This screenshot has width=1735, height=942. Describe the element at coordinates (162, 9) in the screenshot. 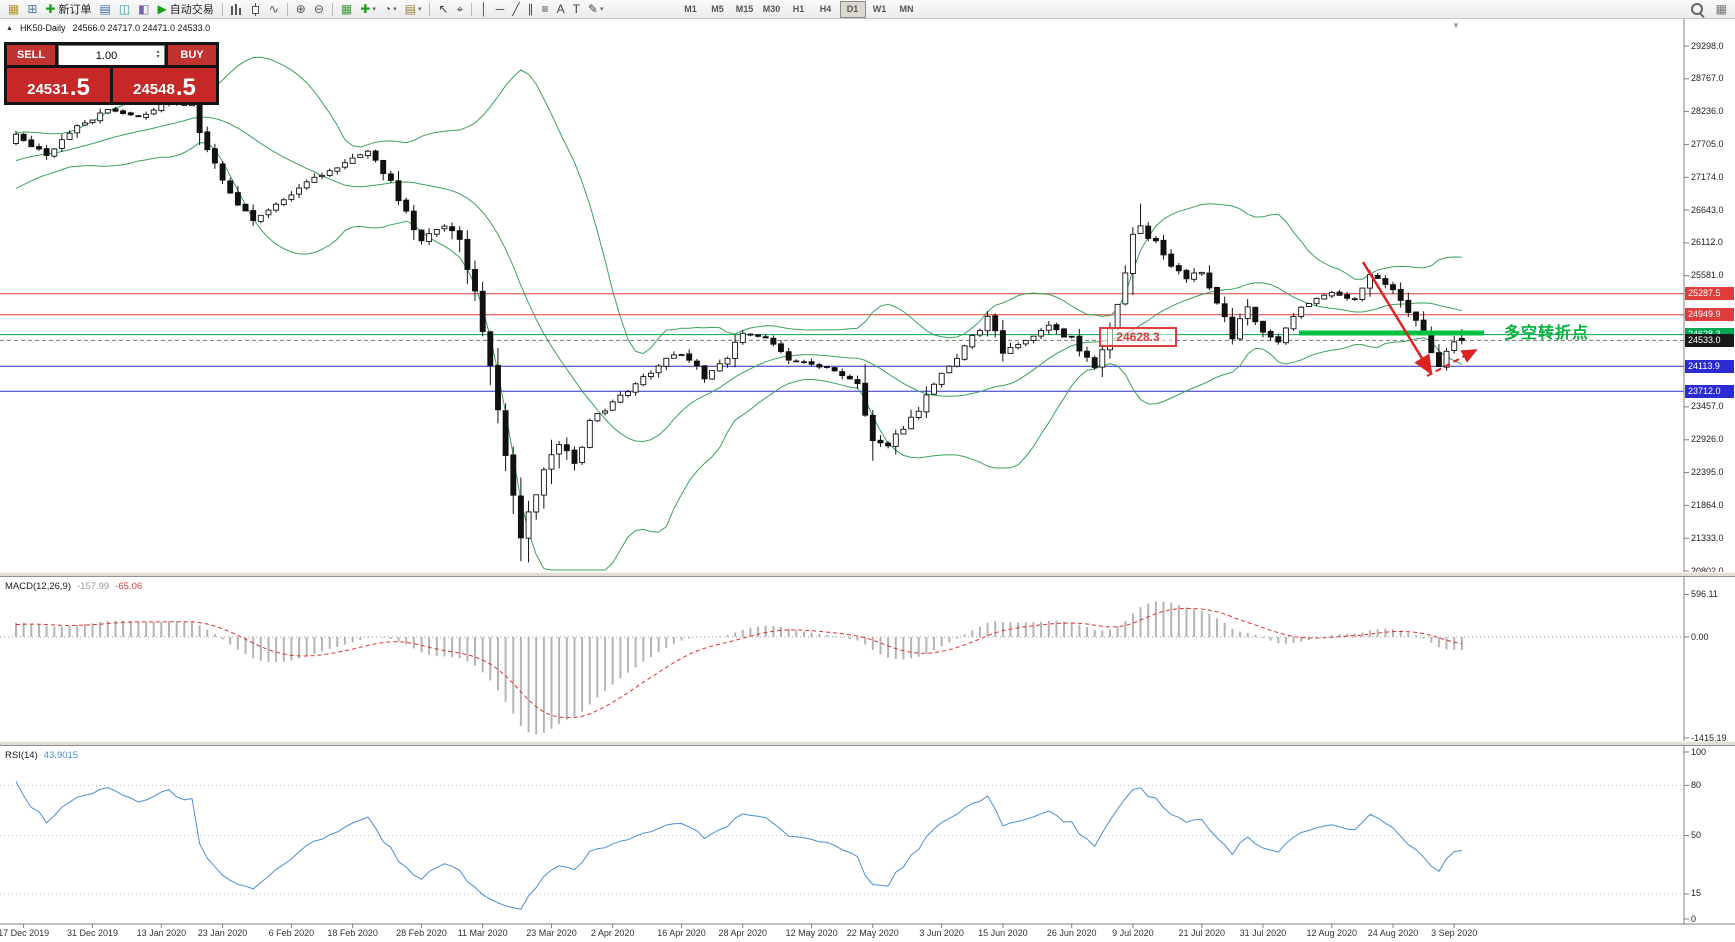

I see `autotrading-button: ▶` at that location.